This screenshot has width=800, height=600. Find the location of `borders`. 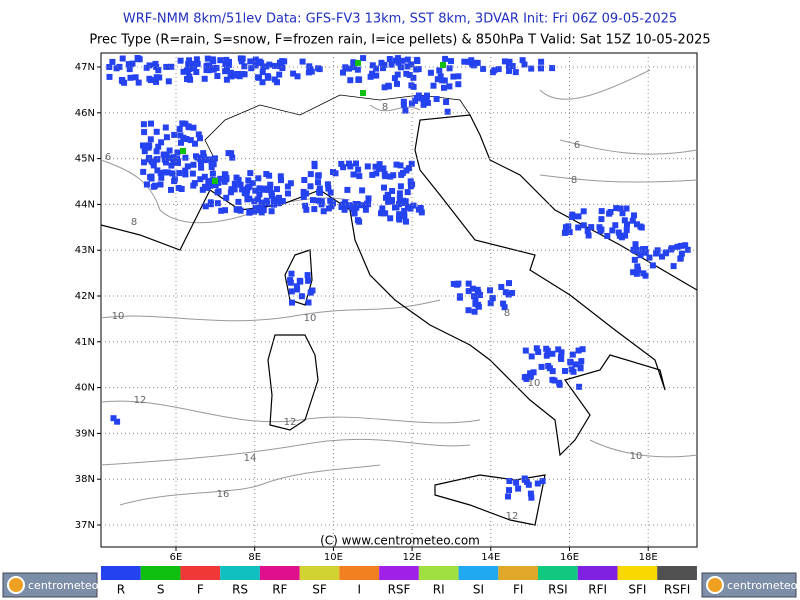

borders is located at coordinates (337, 142).